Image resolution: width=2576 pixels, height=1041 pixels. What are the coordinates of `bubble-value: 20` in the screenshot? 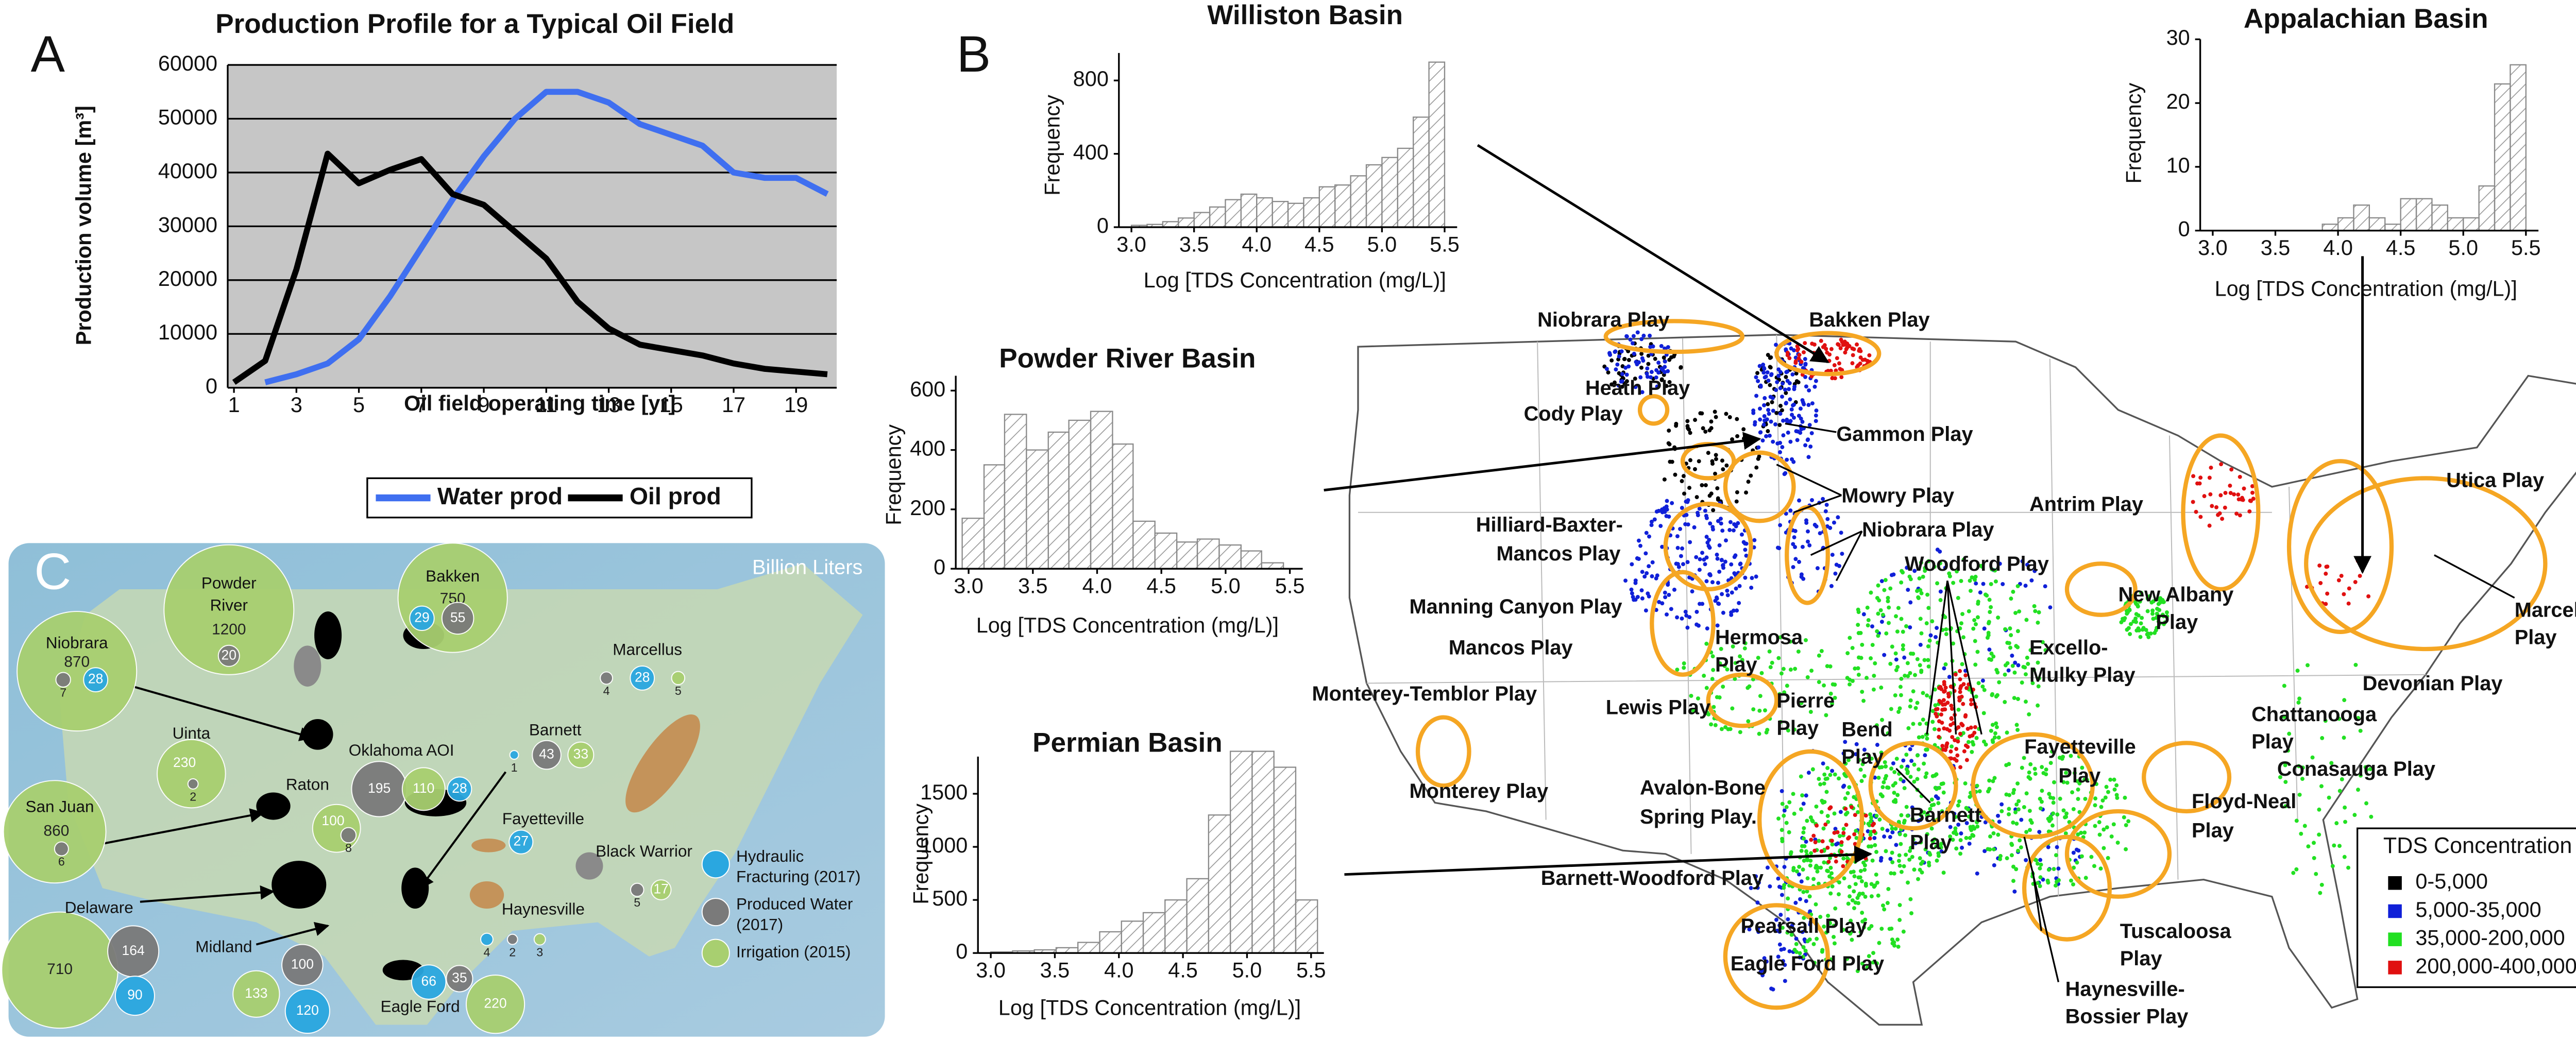 It's located at (229, 654).